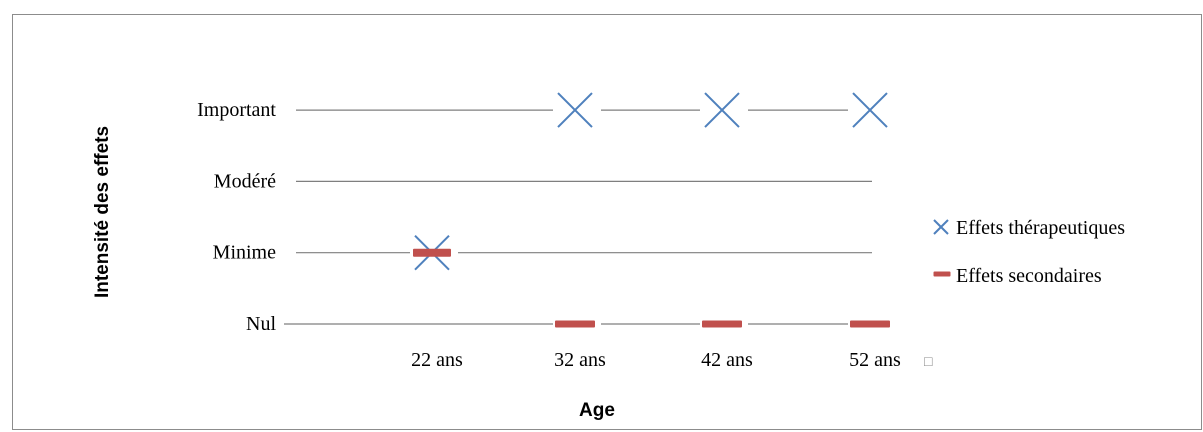  What do you see at coordinates (928, 361) in the screenshot?
I see `trailing-box-glyph: □` at bounding box center [928, 361].